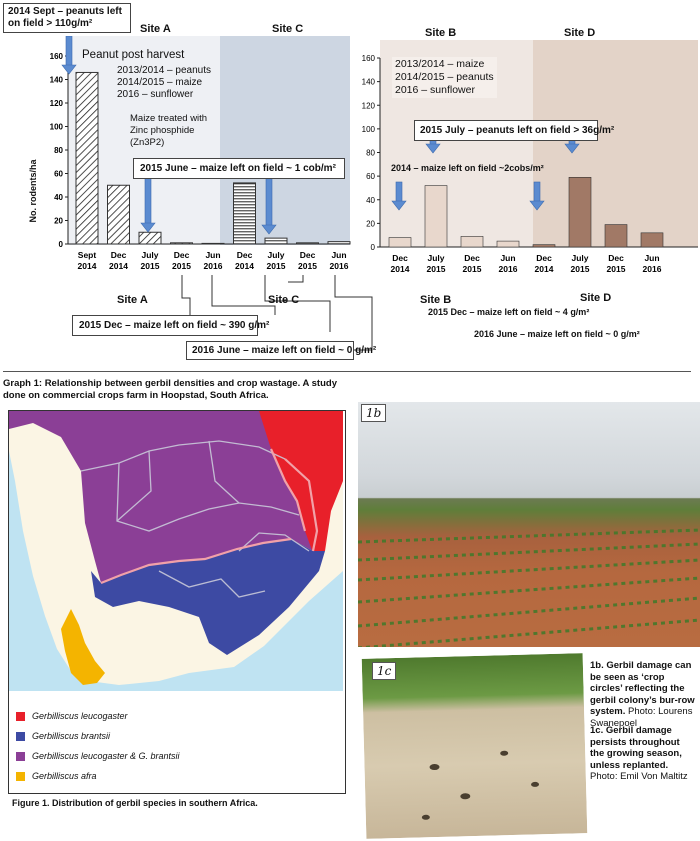  Describe the element at coordinates (370, 200) in the screenshot. I see `y-tick-label: 40` at that location.